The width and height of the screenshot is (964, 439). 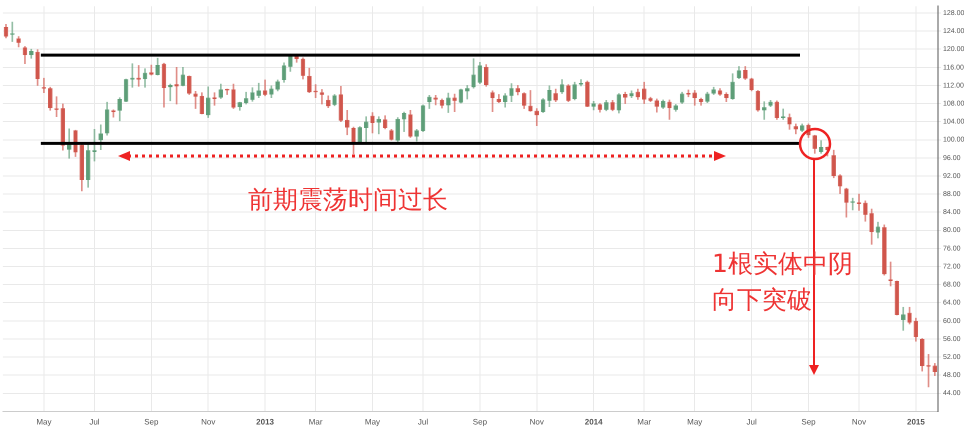 What do you see at coordinates (265, 421) in the screenshot?
I see `x-tick-label: 2013` at bounding box center [265, 421].